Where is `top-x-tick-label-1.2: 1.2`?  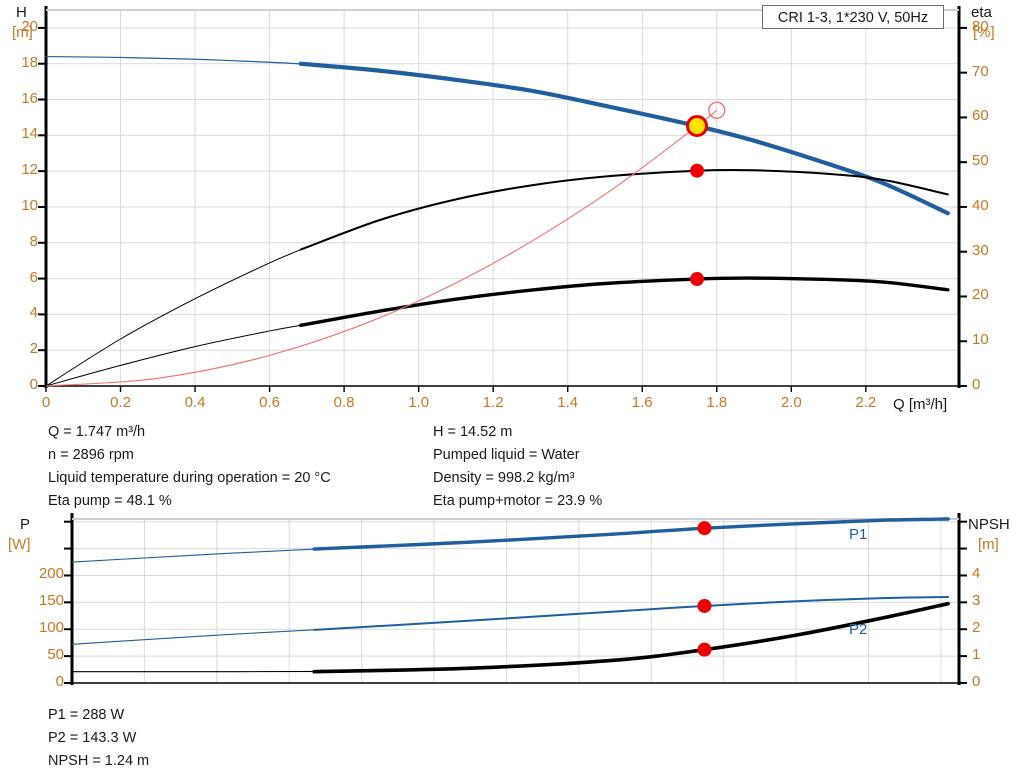
top-x-tick-label-1.2: 1.2 is located at coordinates (493, 402).